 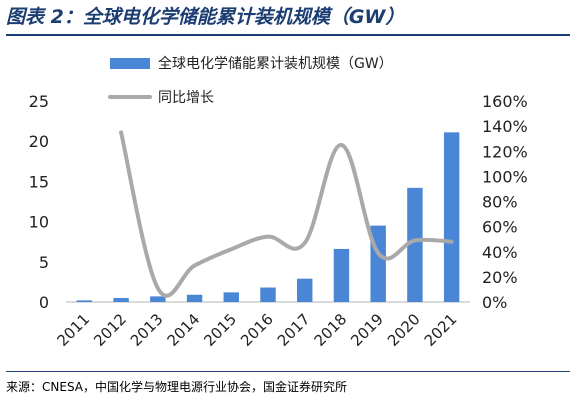 I want to click on y-left-tick-label: 5, so click(x=44, y=262).